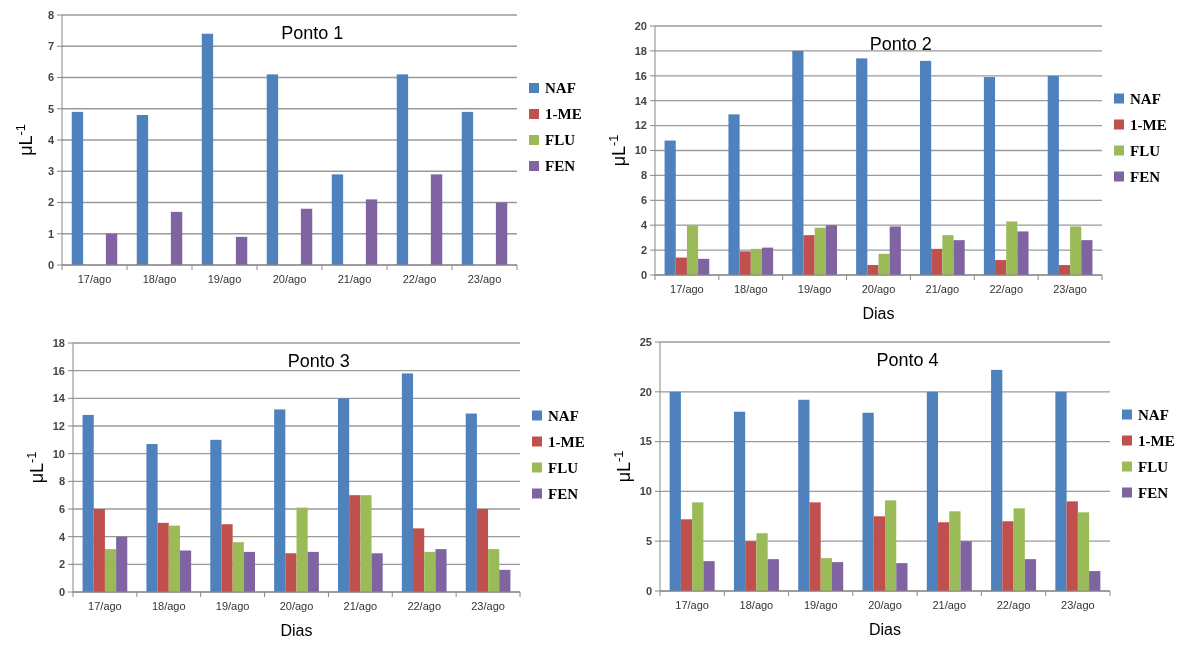  Describe the element at coordinates (1145, 150) in the screenshot. I see `legend-label: FLU` at that location.